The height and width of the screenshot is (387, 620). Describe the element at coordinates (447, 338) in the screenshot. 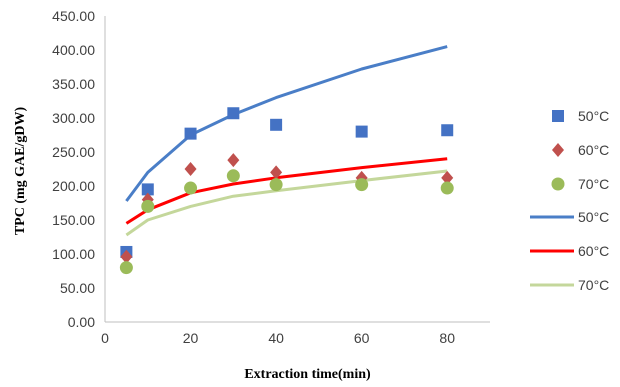

I see `x-tick-label: 80` at that location.